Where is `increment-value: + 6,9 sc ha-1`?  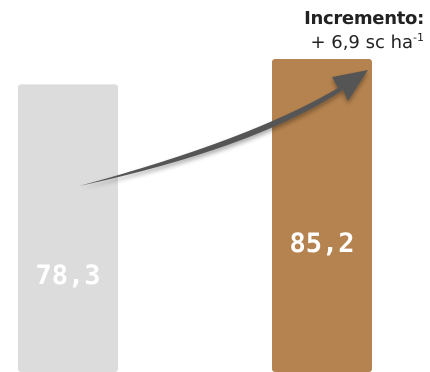 increment-value: + 6,9 sc ha-1 is located at coordinates (364, 43).